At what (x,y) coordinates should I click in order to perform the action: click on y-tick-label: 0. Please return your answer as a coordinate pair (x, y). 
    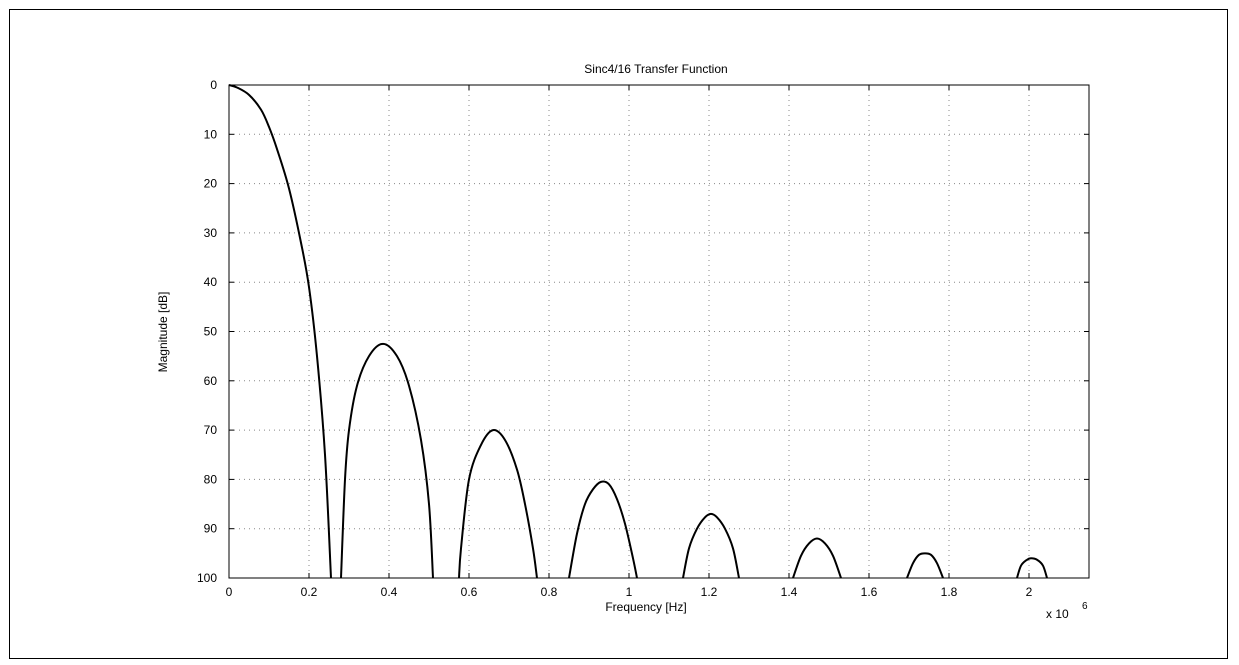
    Looking at the image, I should click on (213, 85).